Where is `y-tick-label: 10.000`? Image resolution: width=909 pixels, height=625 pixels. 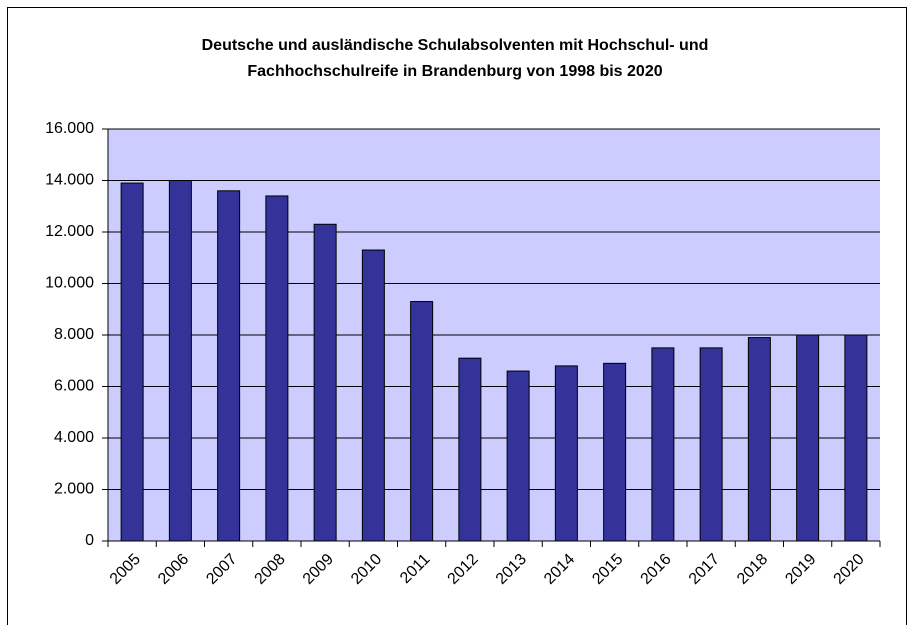 y-tick-label: 10.000 is located at coordinates (69, 283).